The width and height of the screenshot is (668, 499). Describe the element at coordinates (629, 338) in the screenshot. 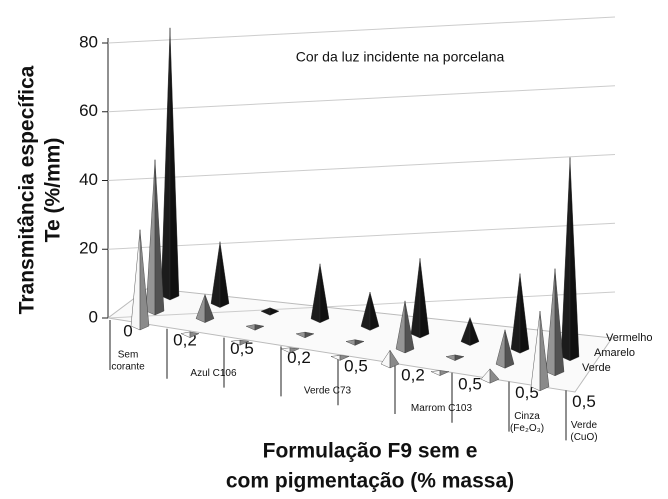

I see `legend-label: Vermelho` at that location.